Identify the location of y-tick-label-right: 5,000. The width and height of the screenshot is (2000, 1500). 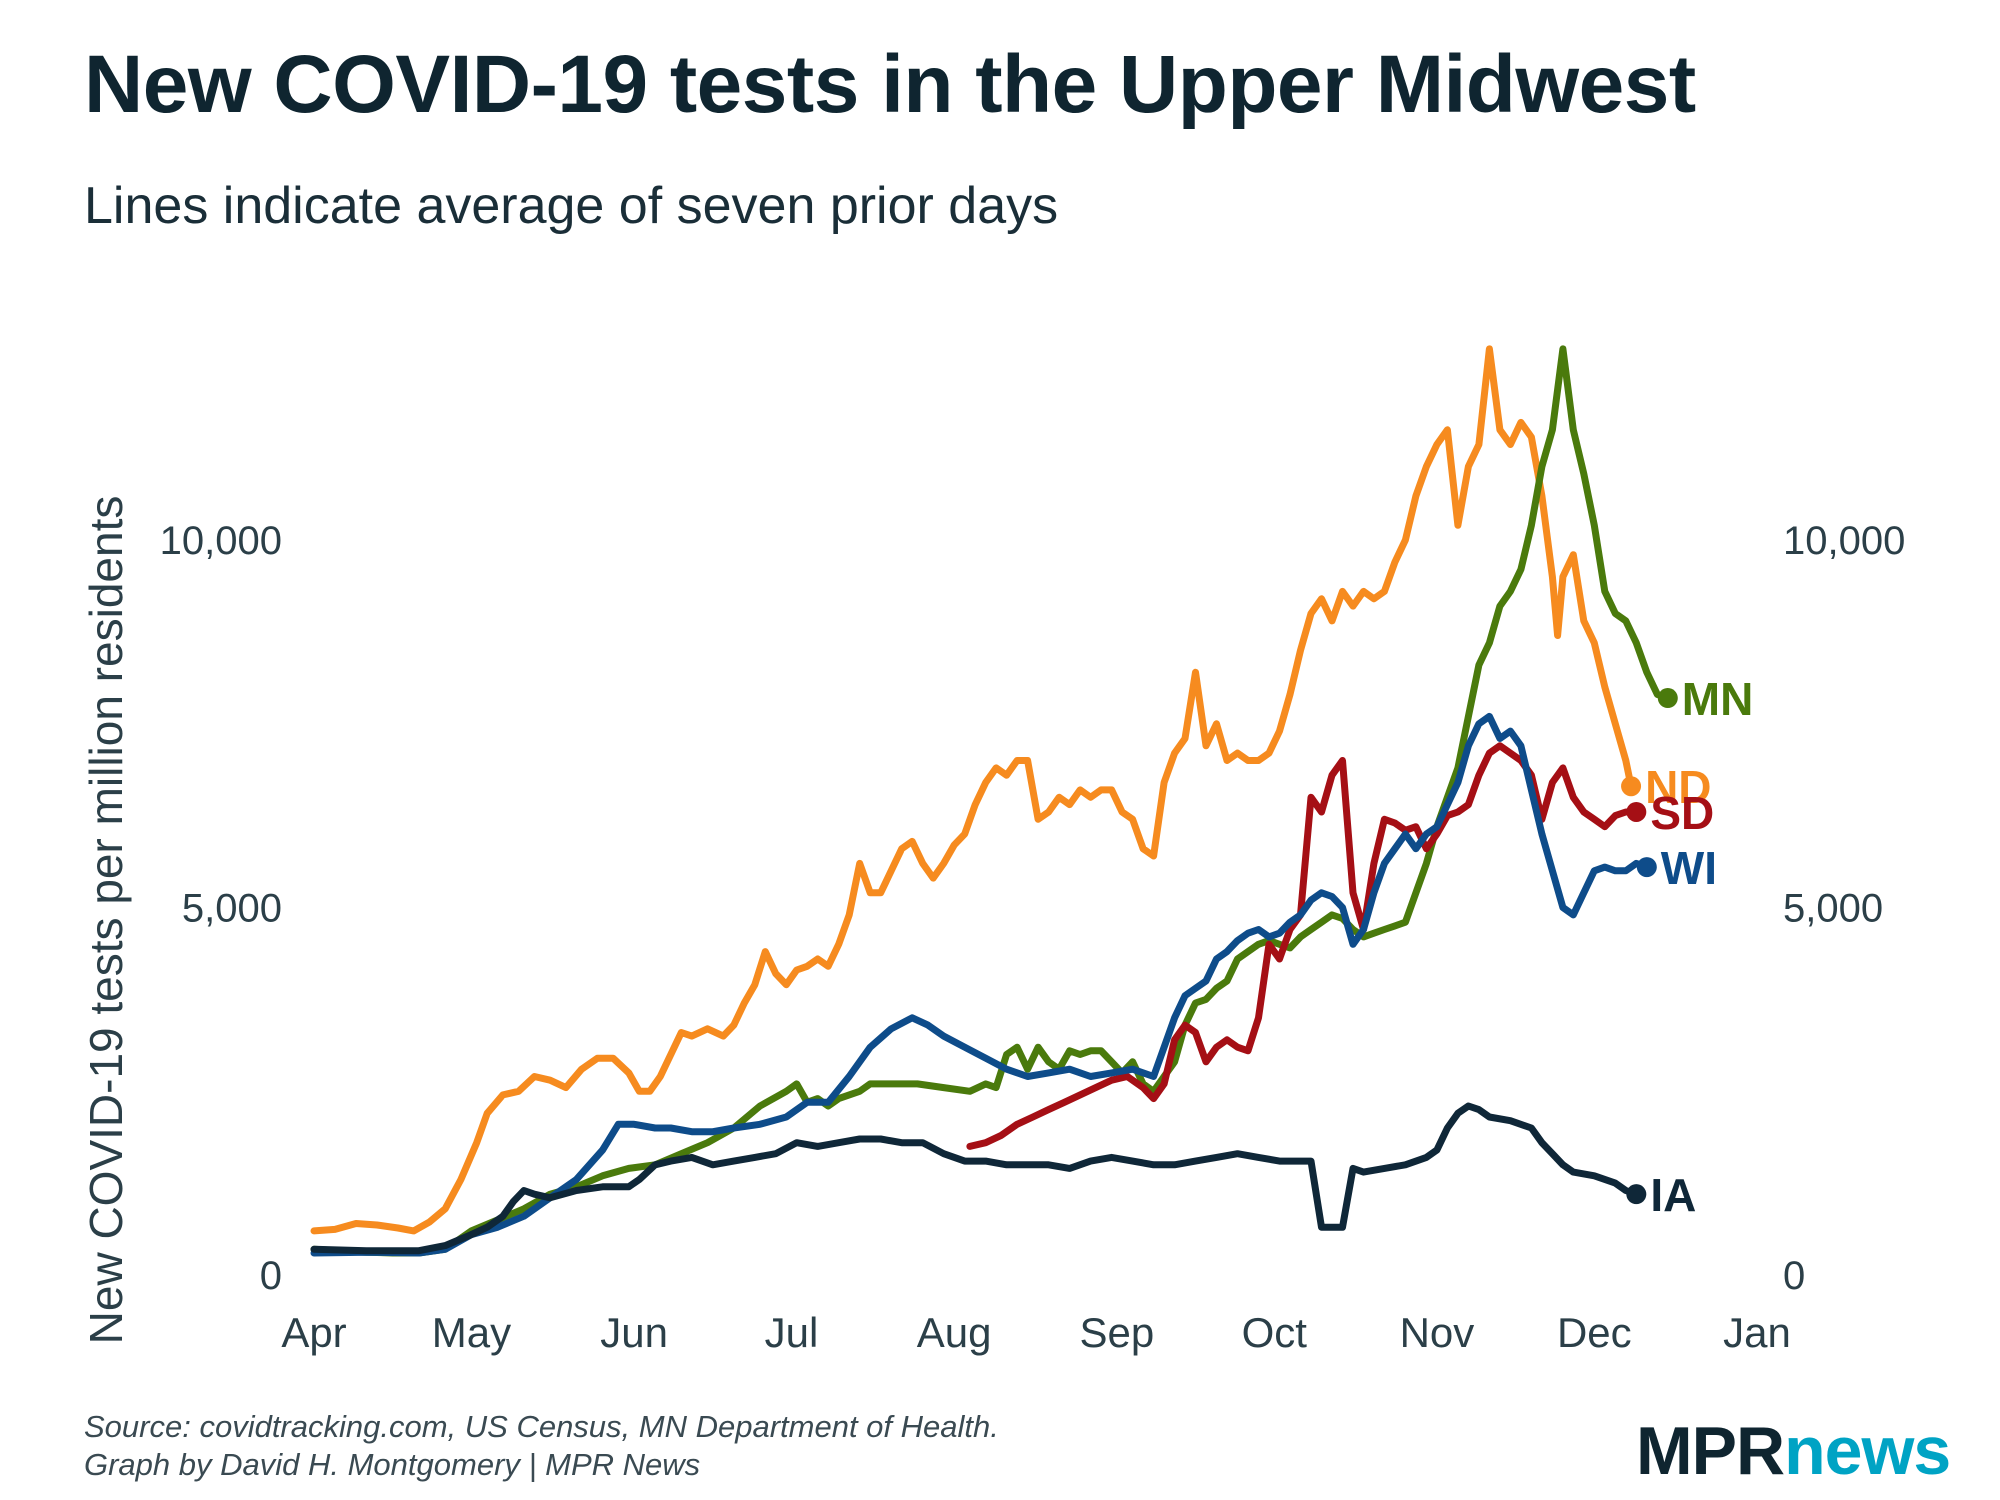
(1833, 909).